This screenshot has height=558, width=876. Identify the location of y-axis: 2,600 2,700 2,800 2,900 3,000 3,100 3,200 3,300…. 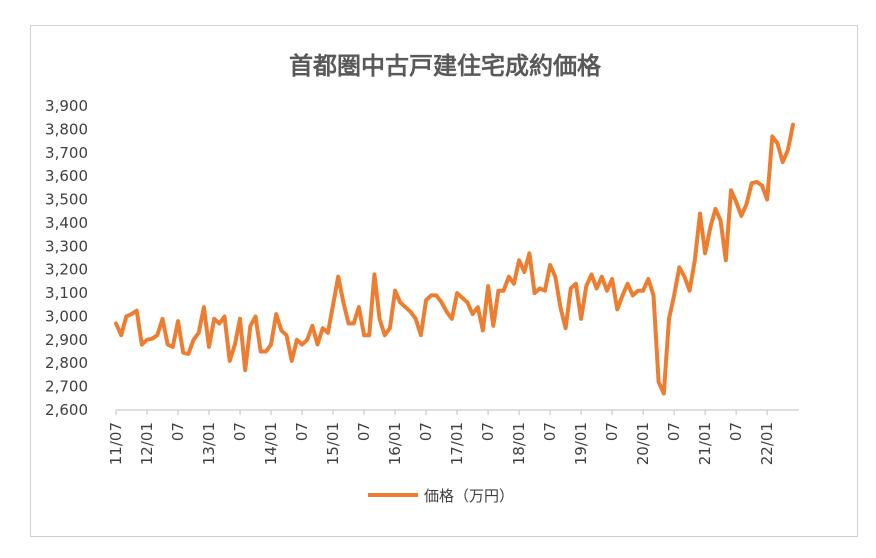
(66, 258).